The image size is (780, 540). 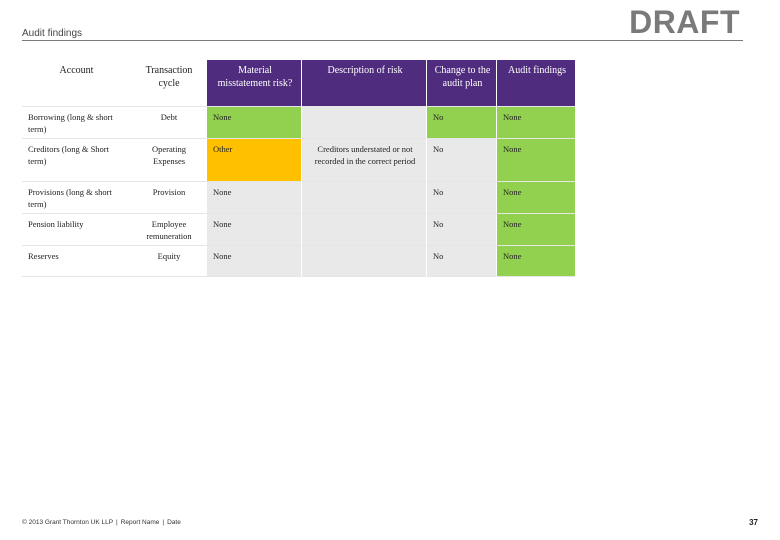 I want to click on cell-account: Reserves, so click(x=75, y=261).